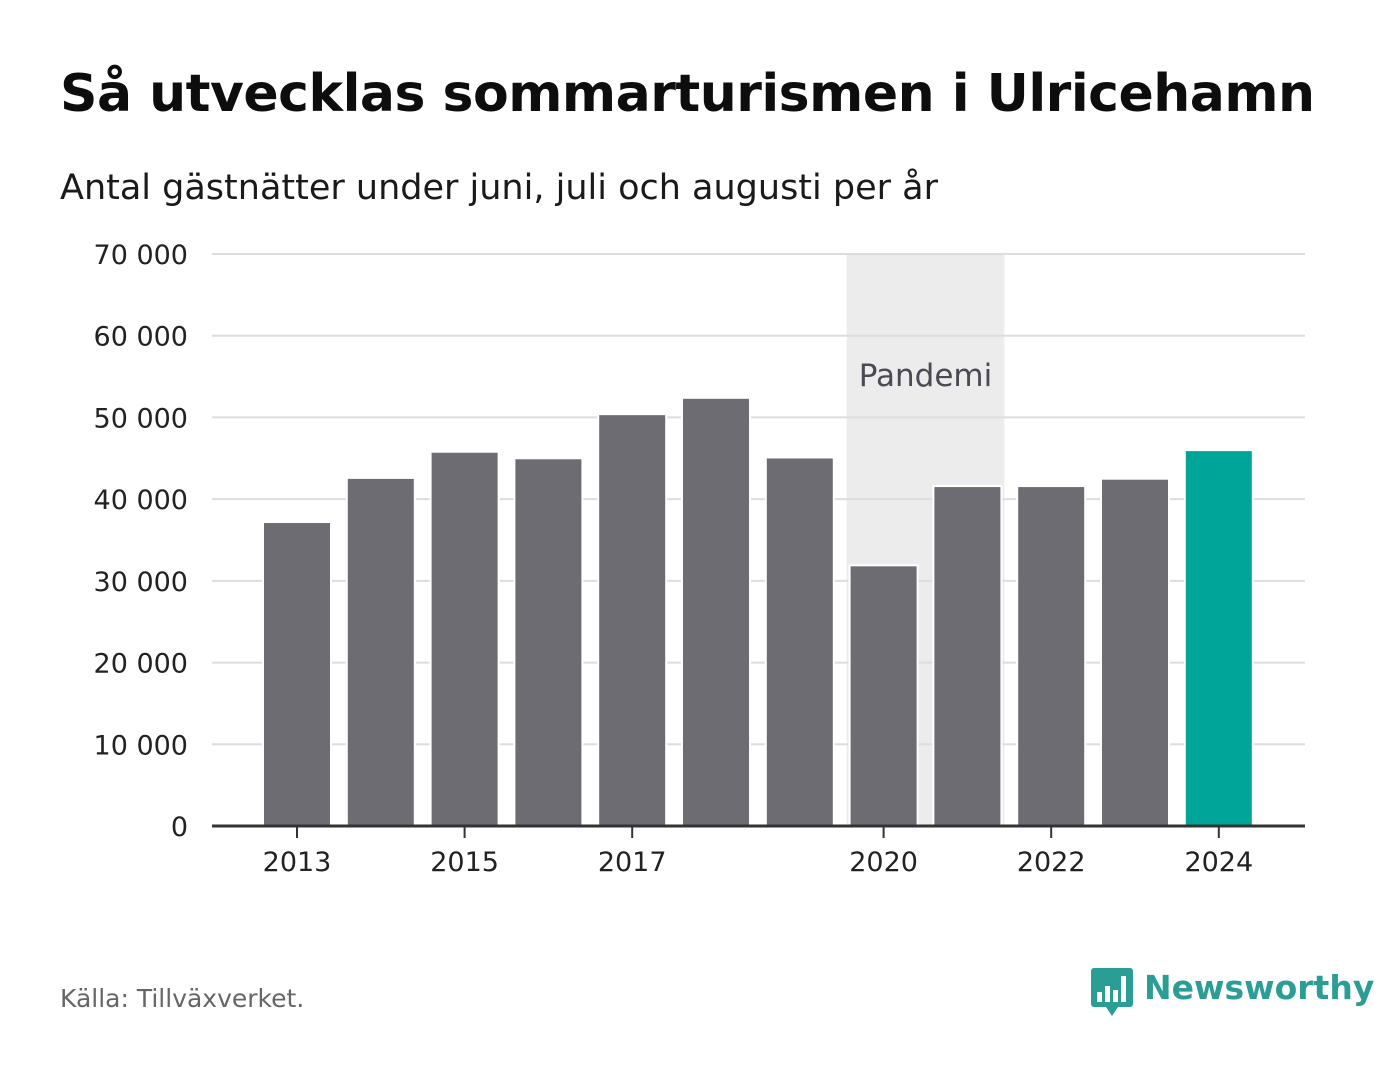  Describe the element at coordinates (141, 500) in the screenshot. I see `y-tick-label: 40 000` at that location.